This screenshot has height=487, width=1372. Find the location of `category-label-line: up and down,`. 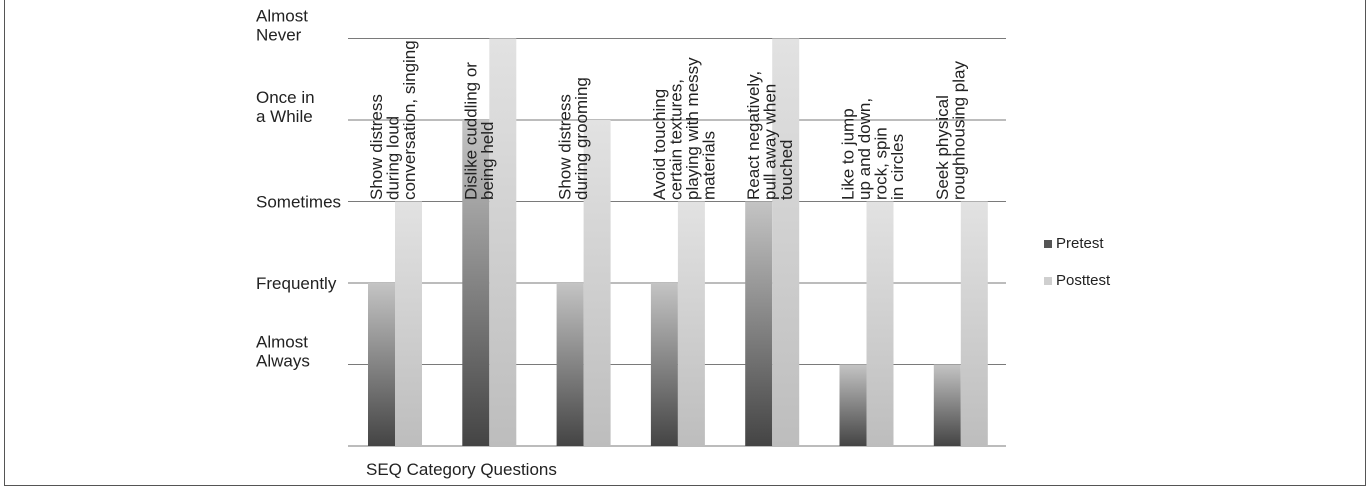

category-label-line: up and down, is located at coordinates (864, 149).